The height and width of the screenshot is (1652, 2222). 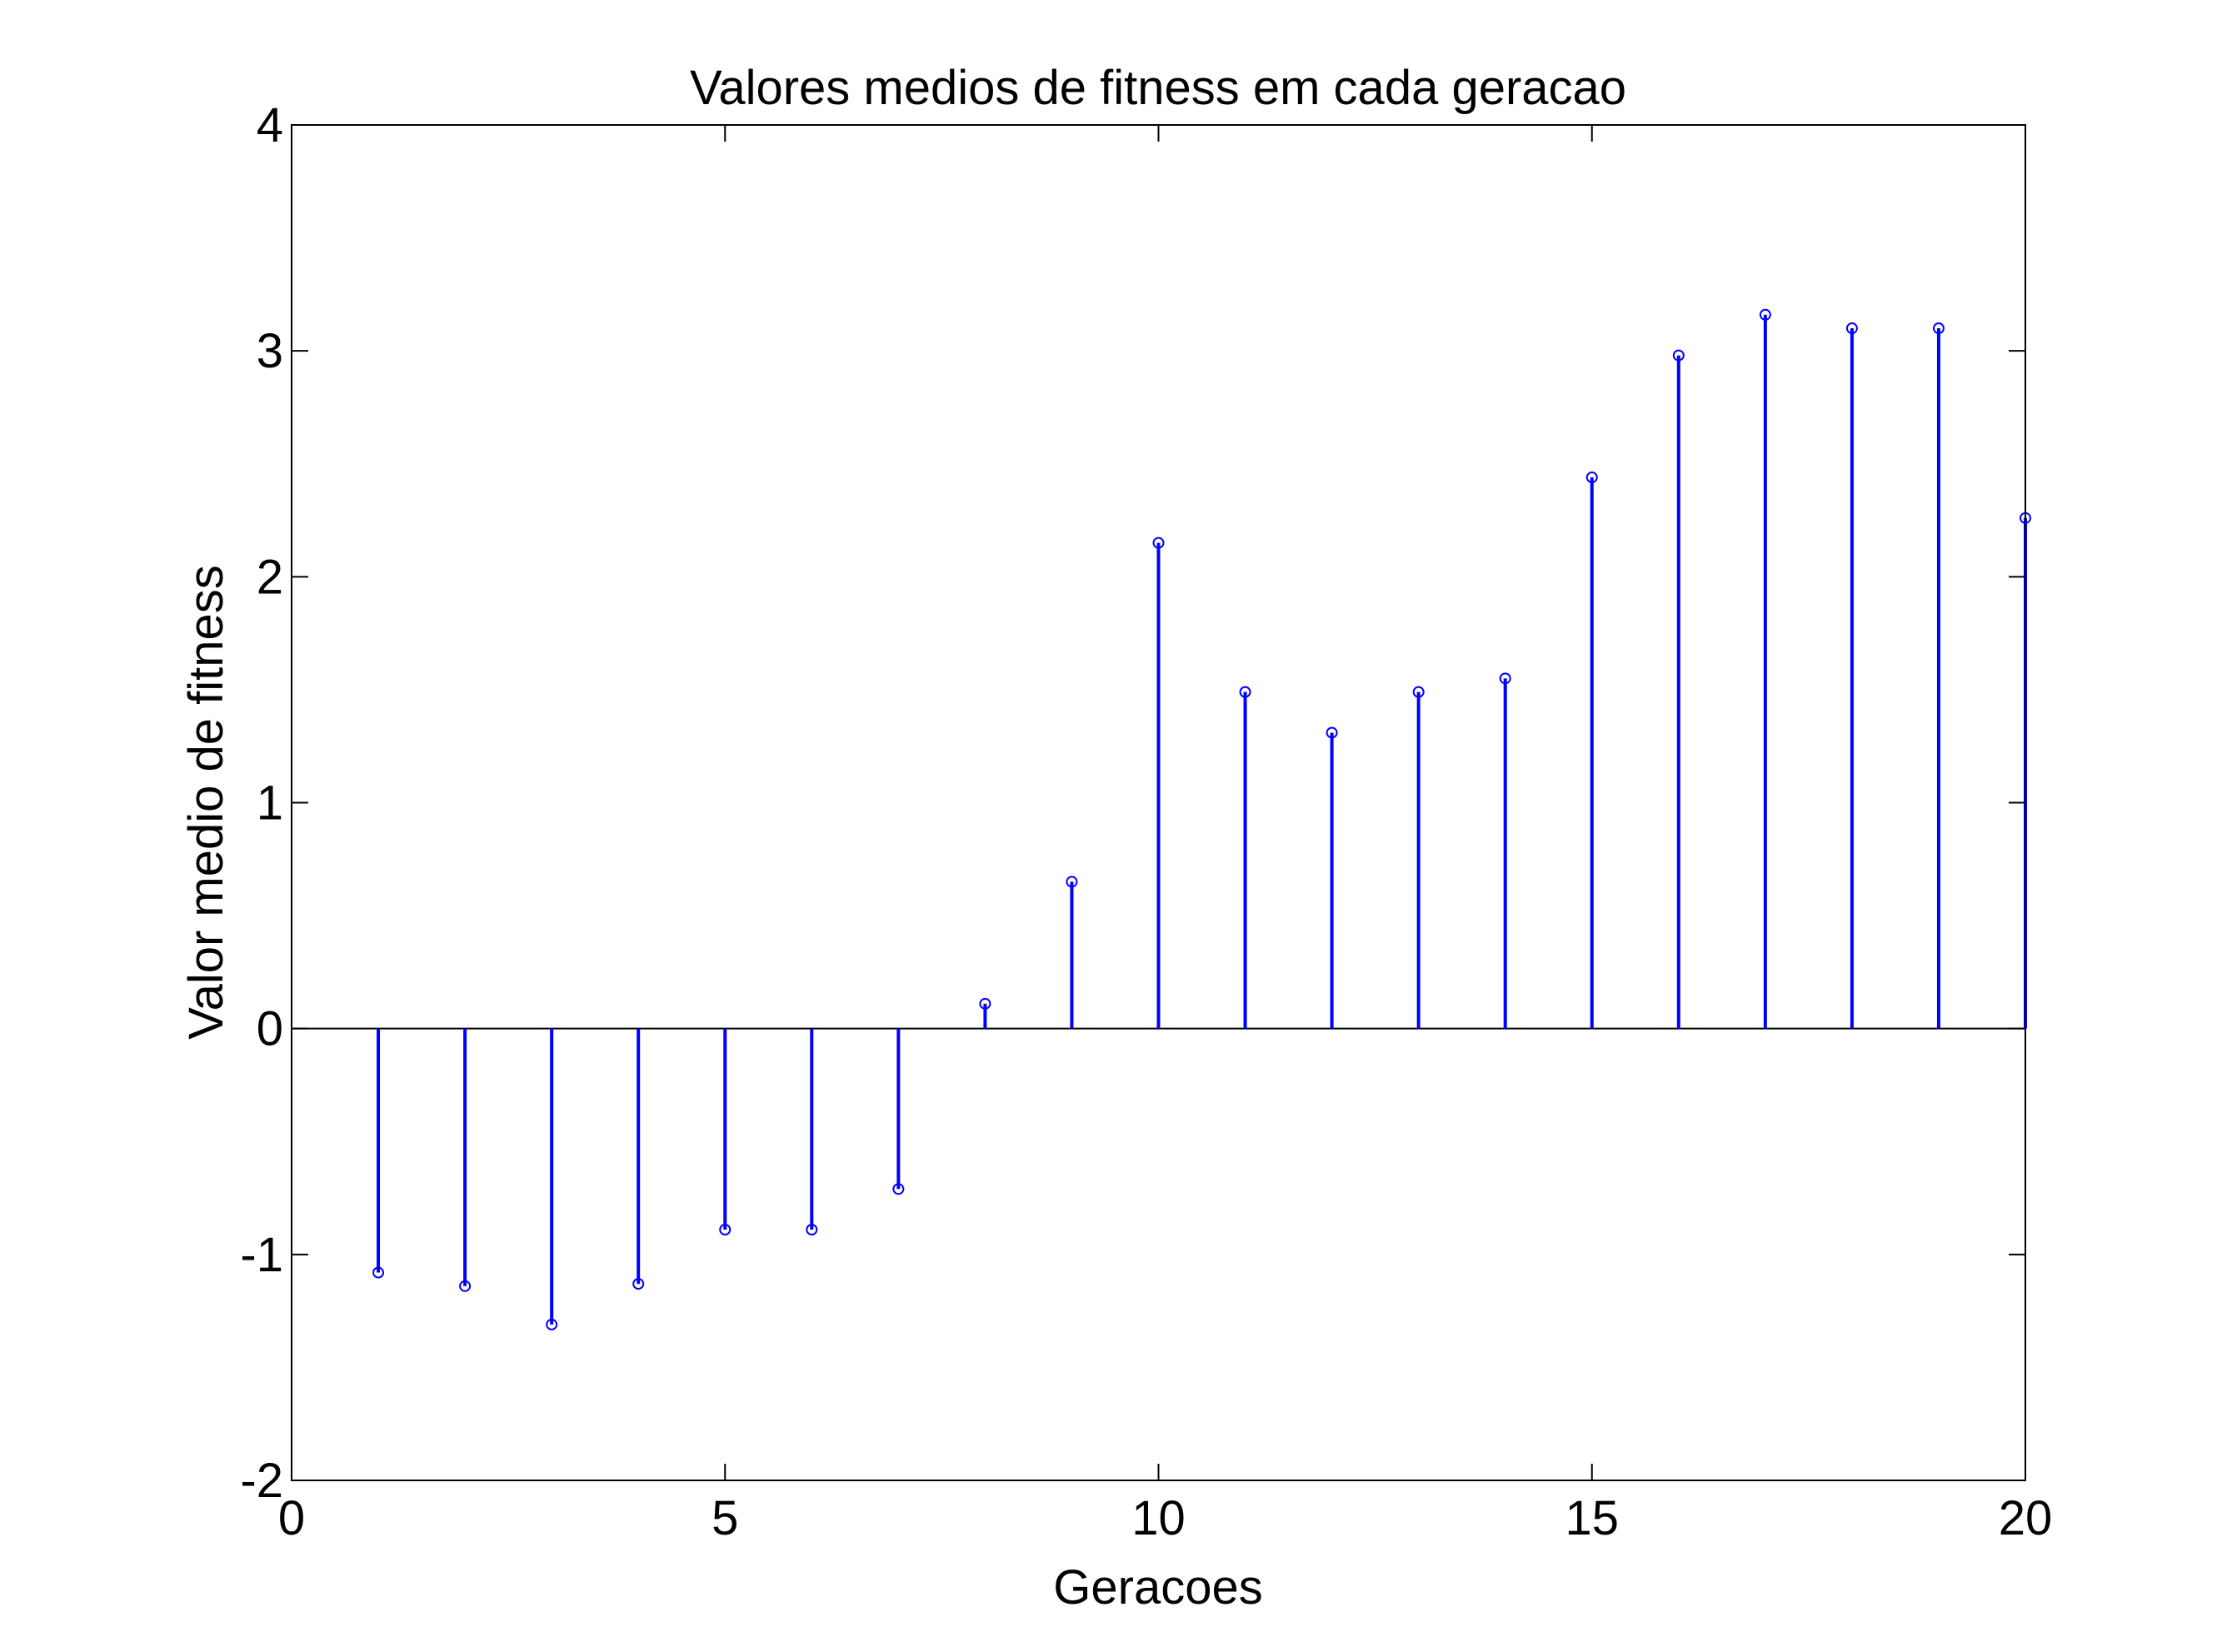 What do you see at coordinates (270, 803) in the screenshot?
I see `y-tick-label-3: 1` at bounding box center [270, 803].